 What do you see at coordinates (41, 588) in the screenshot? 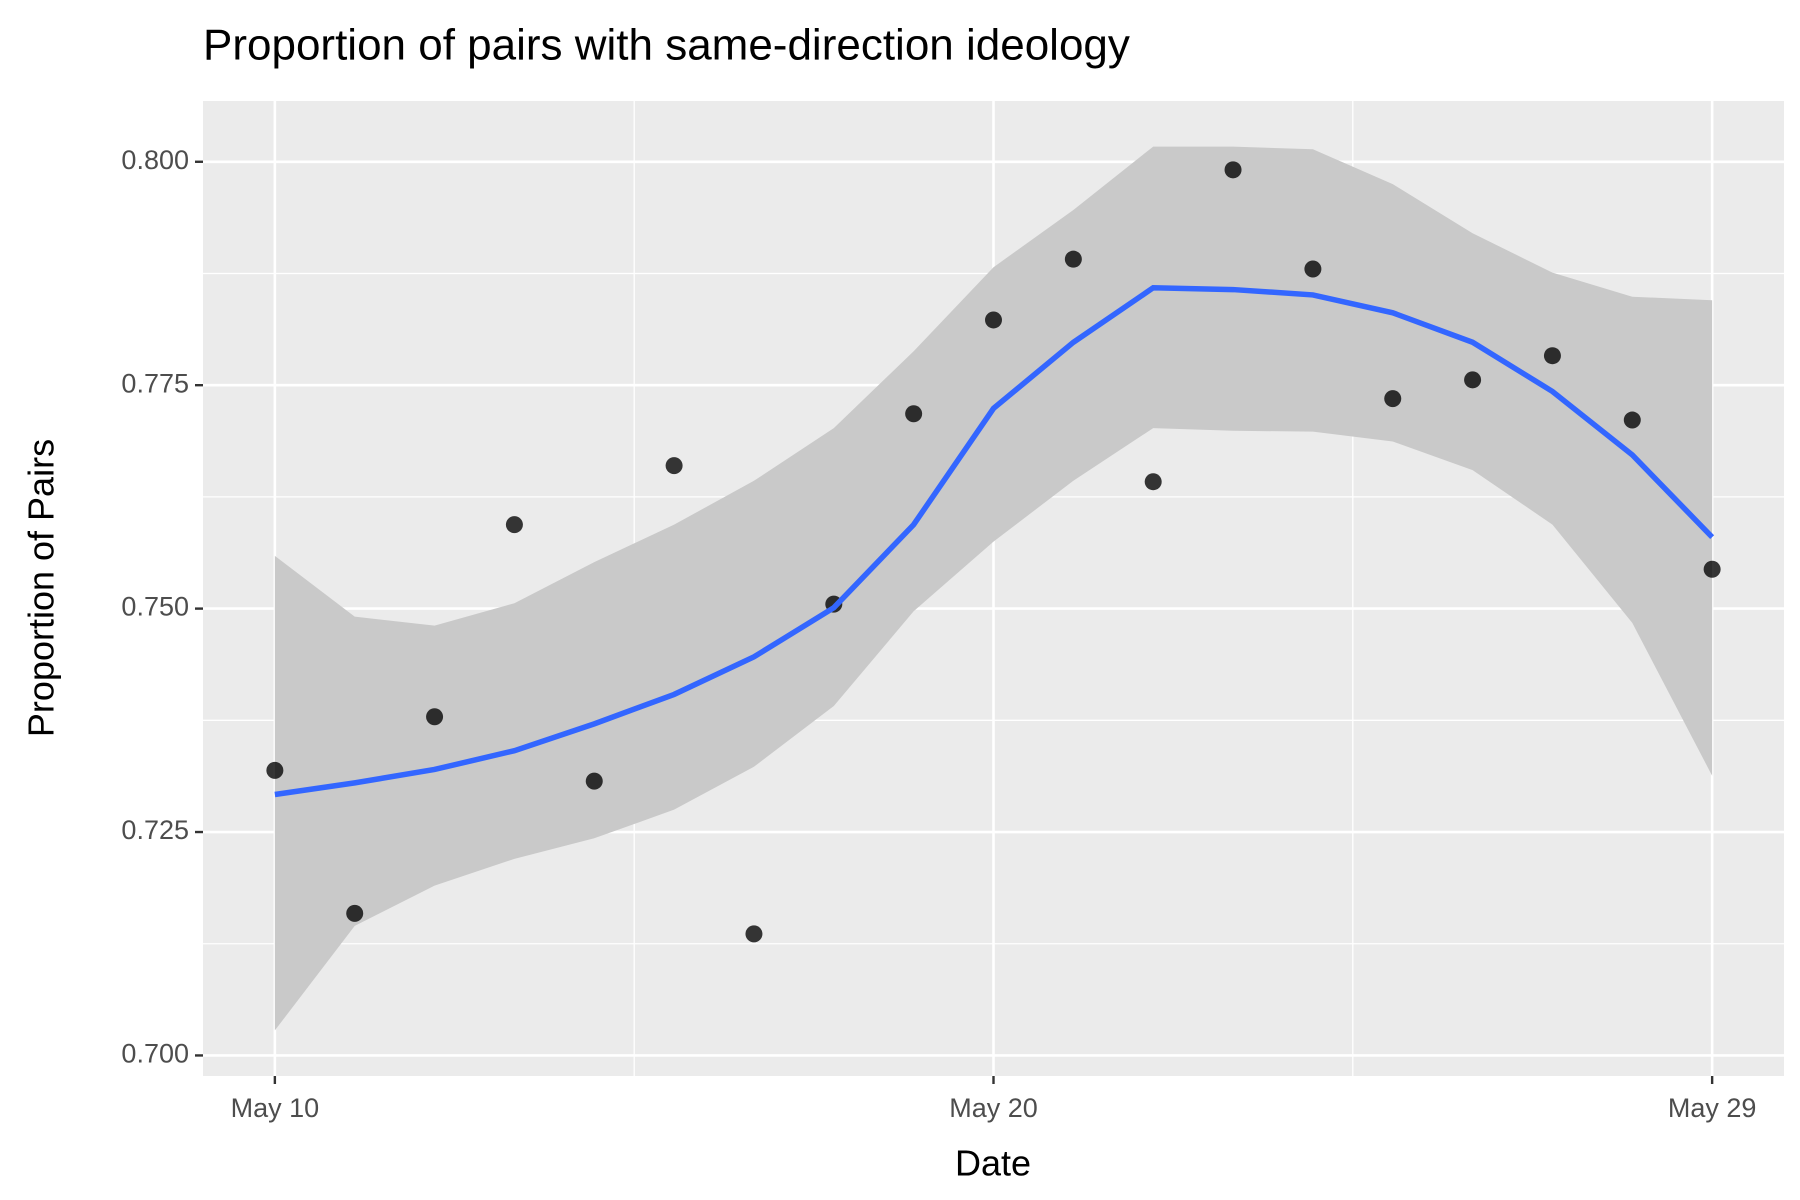
I see `y-axis-title: Proportion of Pairs` at bounding box center [41, 588].